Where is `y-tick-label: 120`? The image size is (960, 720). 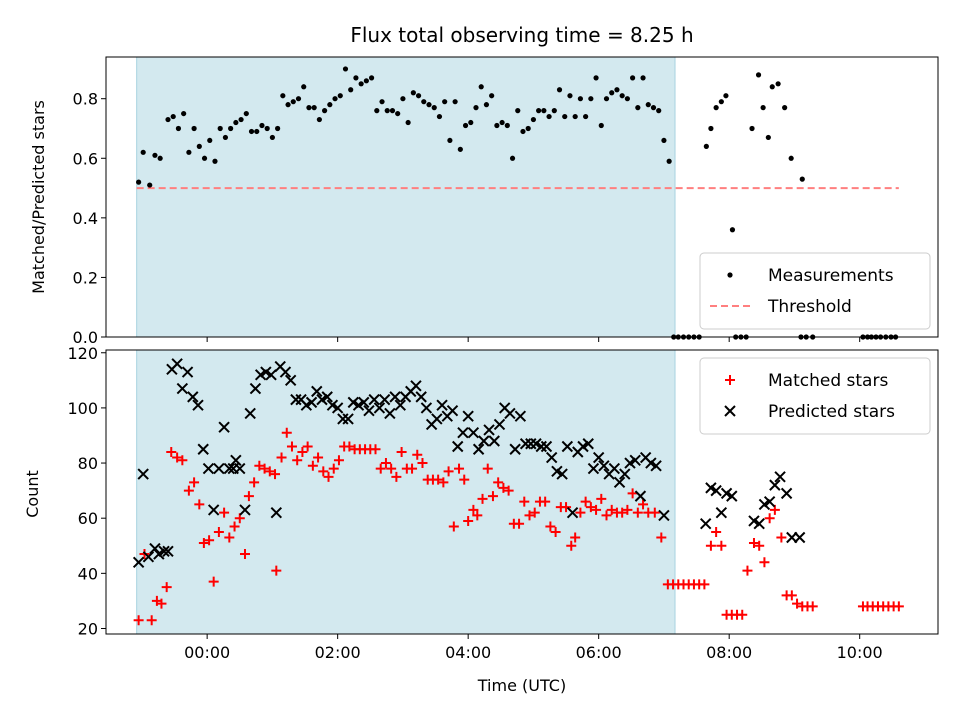 y-tick-label: 120 is located at coordinates (82, 353).